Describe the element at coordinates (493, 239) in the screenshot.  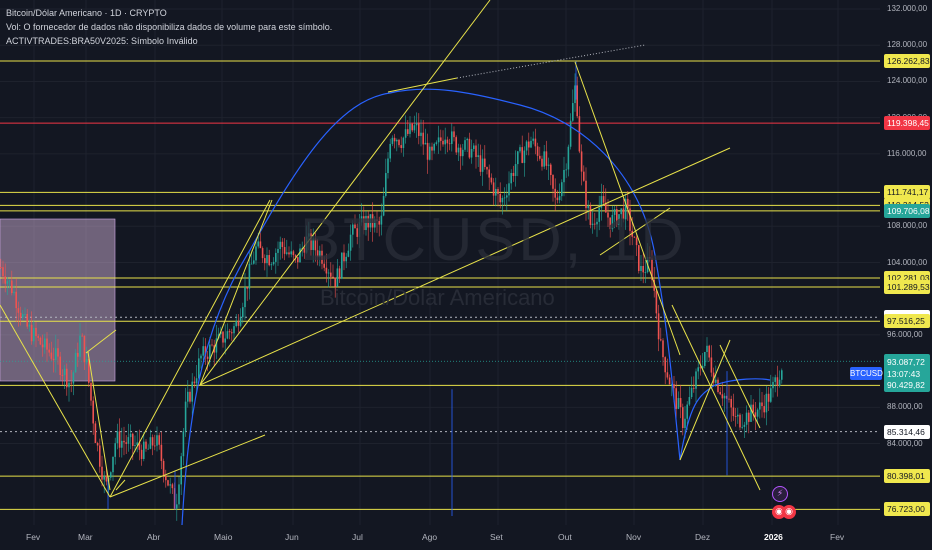
I see `watermark-ticker: BTCUSD, 1D` at that location.